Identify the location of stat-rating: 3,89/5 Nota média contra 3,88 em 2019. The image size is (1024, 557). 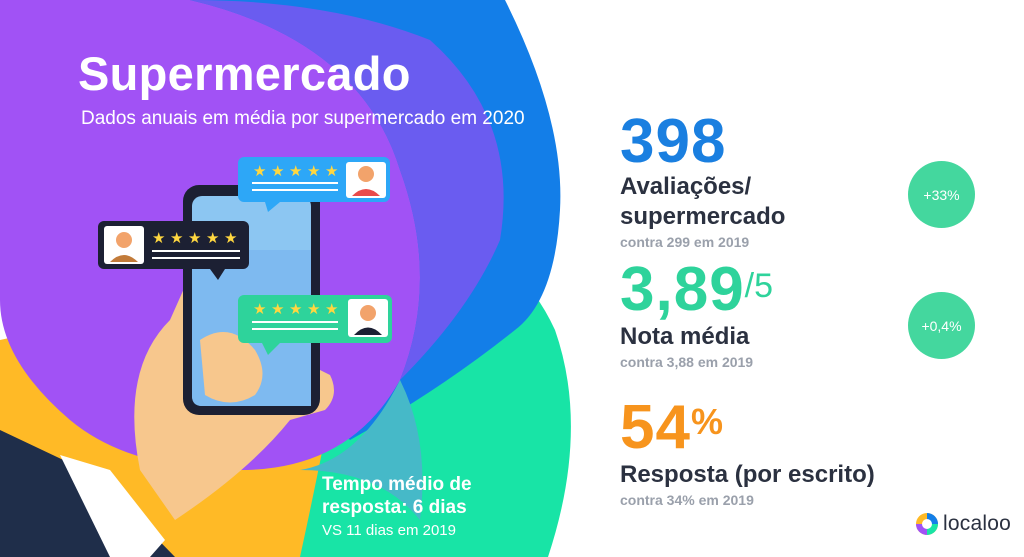
(697, 315).